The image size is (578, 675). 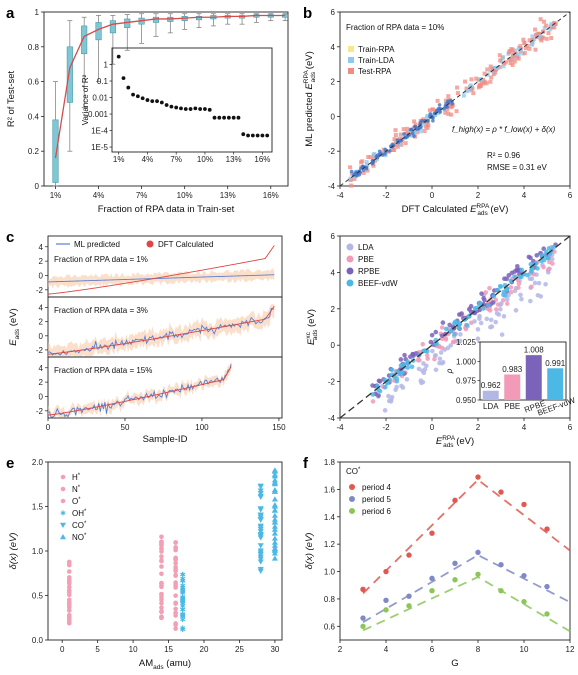 What do you see at coordinates (98, 114) in the screenshot?
I see `inset-y-tick-label-a: 0.001` at bounding box center [98, 114].